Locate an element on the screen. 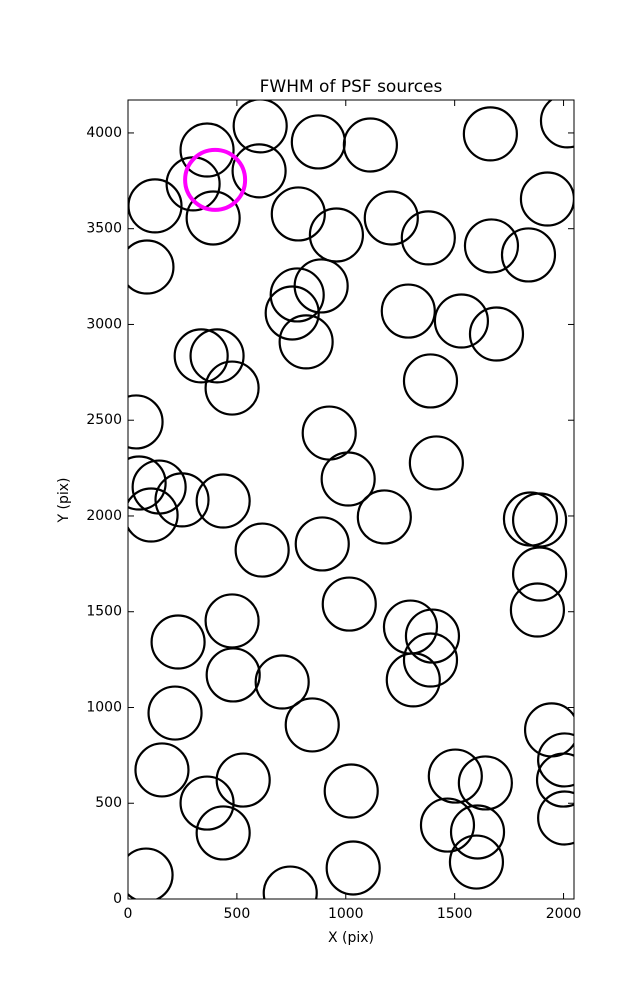  y-tick-label: 0 is located at coordinates (117, 899).